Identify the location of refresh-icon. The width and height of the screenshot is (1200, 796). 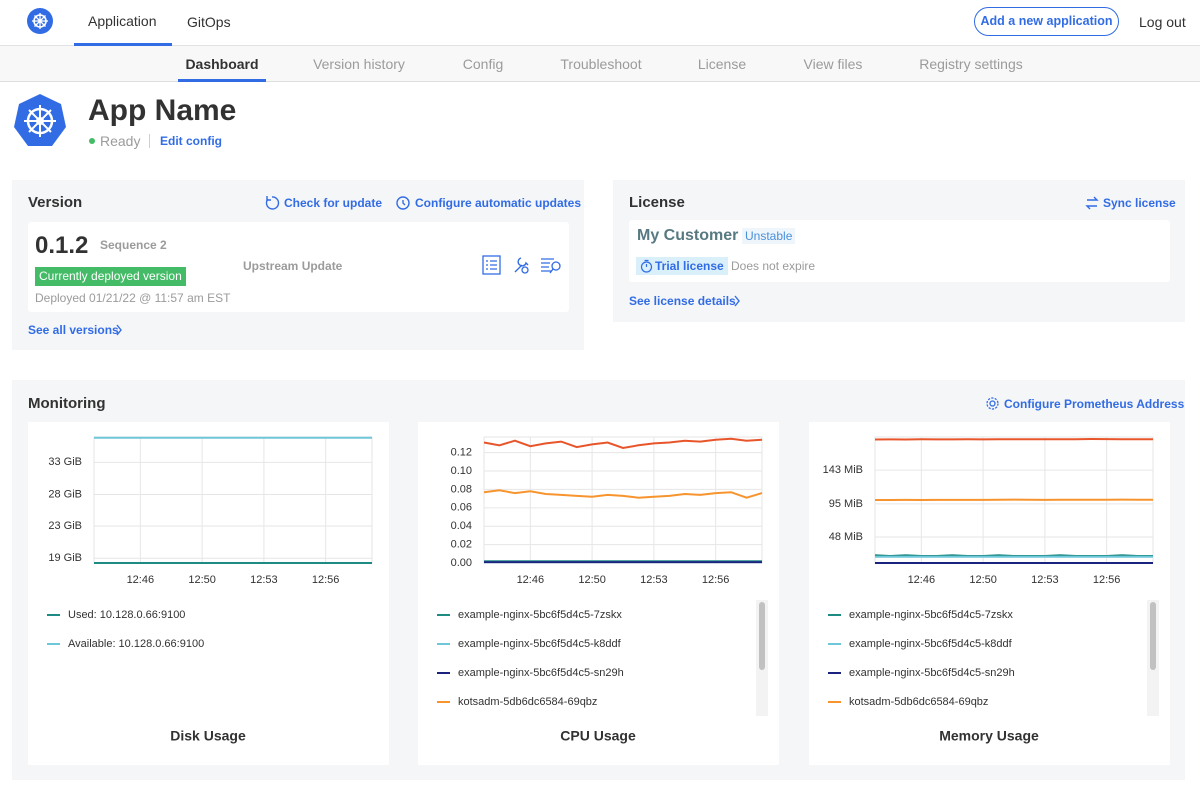
(272, 203).